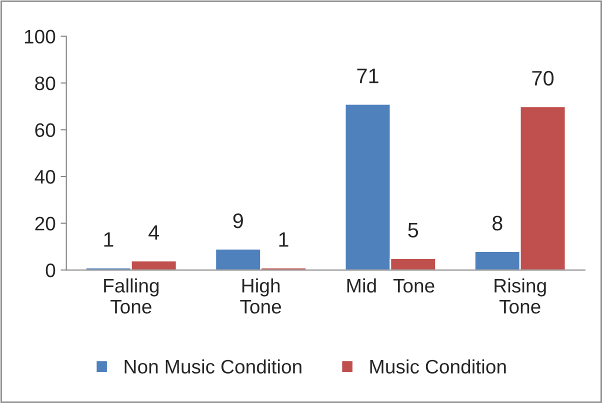 The height and width of the screenshot is (403, 603). I want to click on y-tick-label: 100, so click(40, 37).